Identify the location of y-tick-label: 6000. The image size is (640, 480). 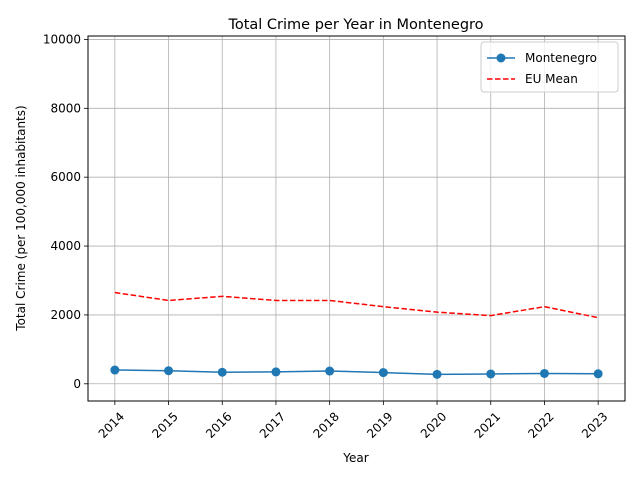
(65, 177).